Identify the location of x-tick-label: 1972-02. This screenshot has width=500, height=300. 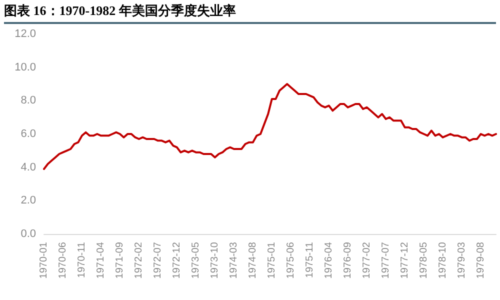
(138, 260).